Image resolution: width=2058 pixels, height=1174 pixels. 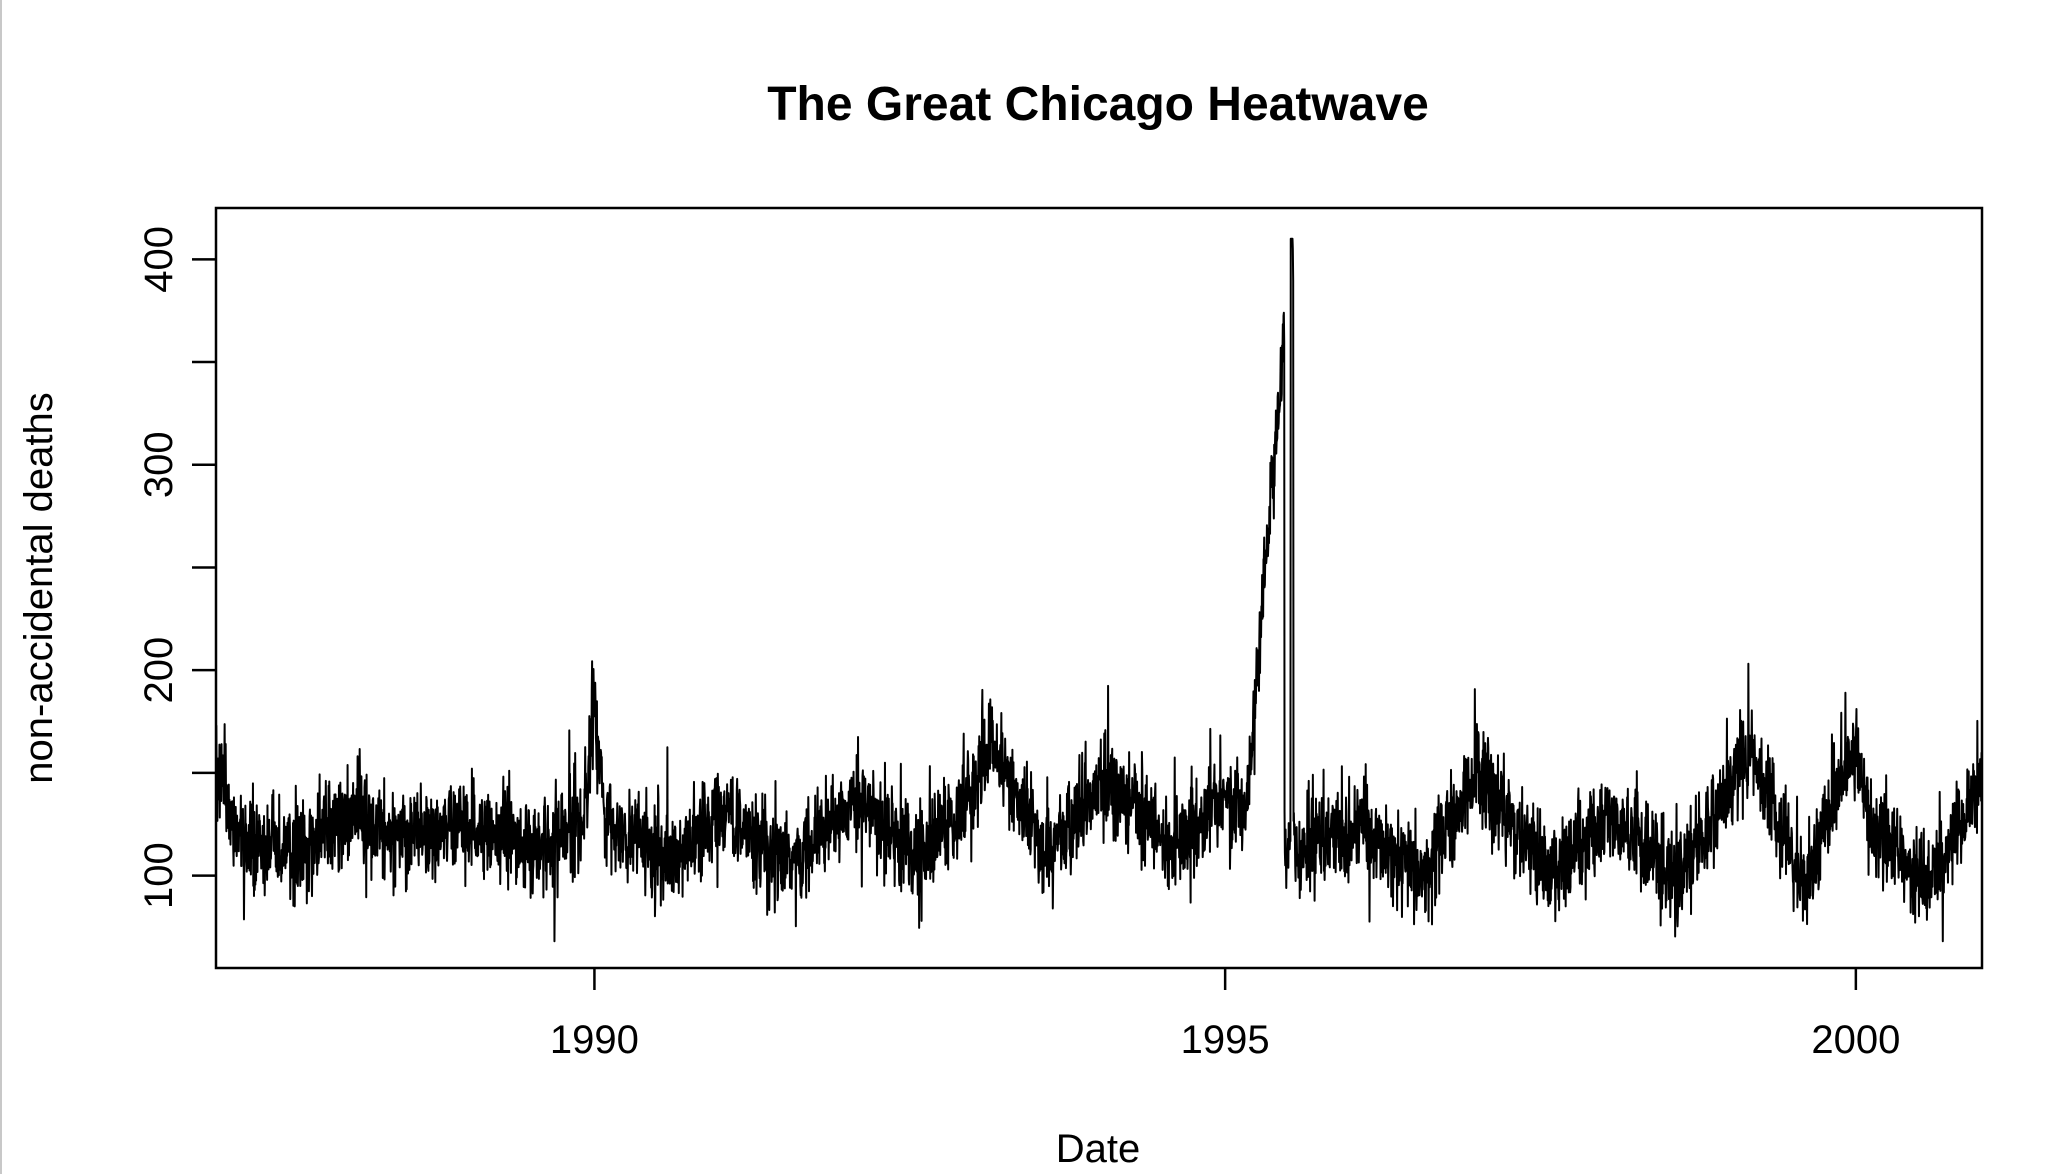 What do you see at coordinates (39, 587) in the screenshot?
I see `y-axis-label: non-accidental deaths` at bounding box center [39, 587].